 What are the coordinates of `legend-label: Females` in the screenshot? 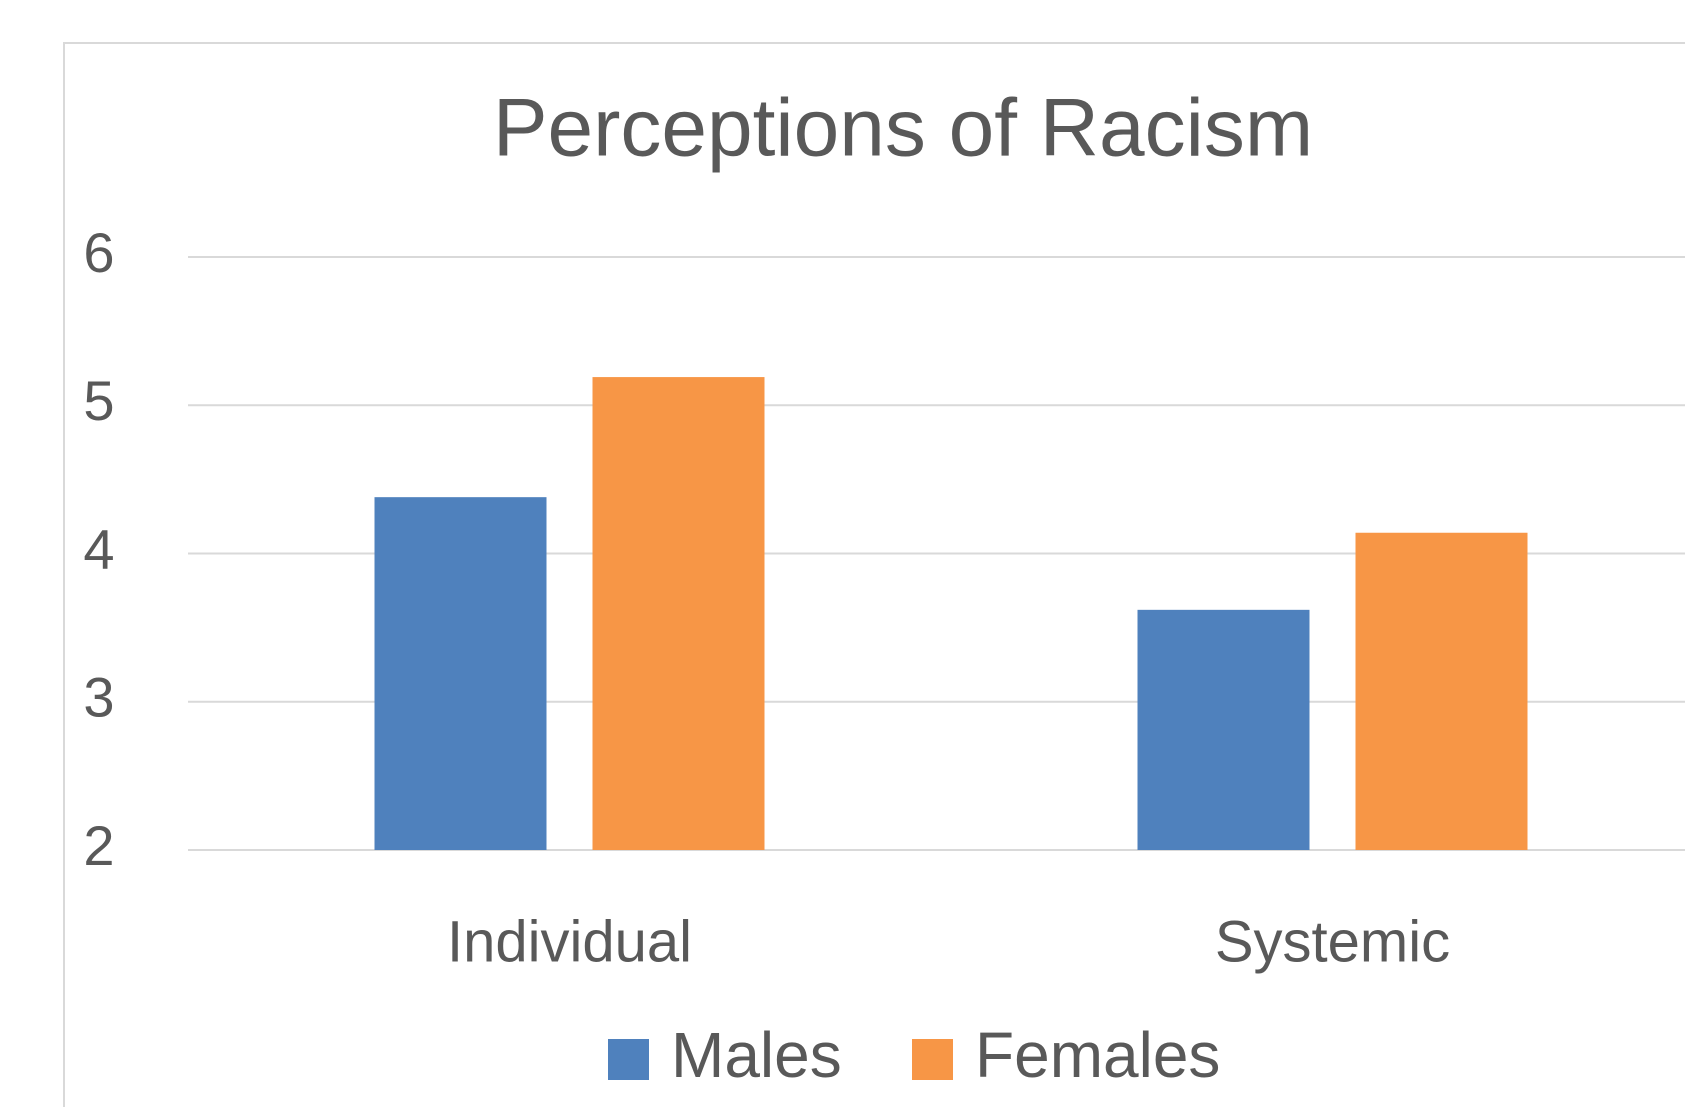 It's located at (1097, 1055).